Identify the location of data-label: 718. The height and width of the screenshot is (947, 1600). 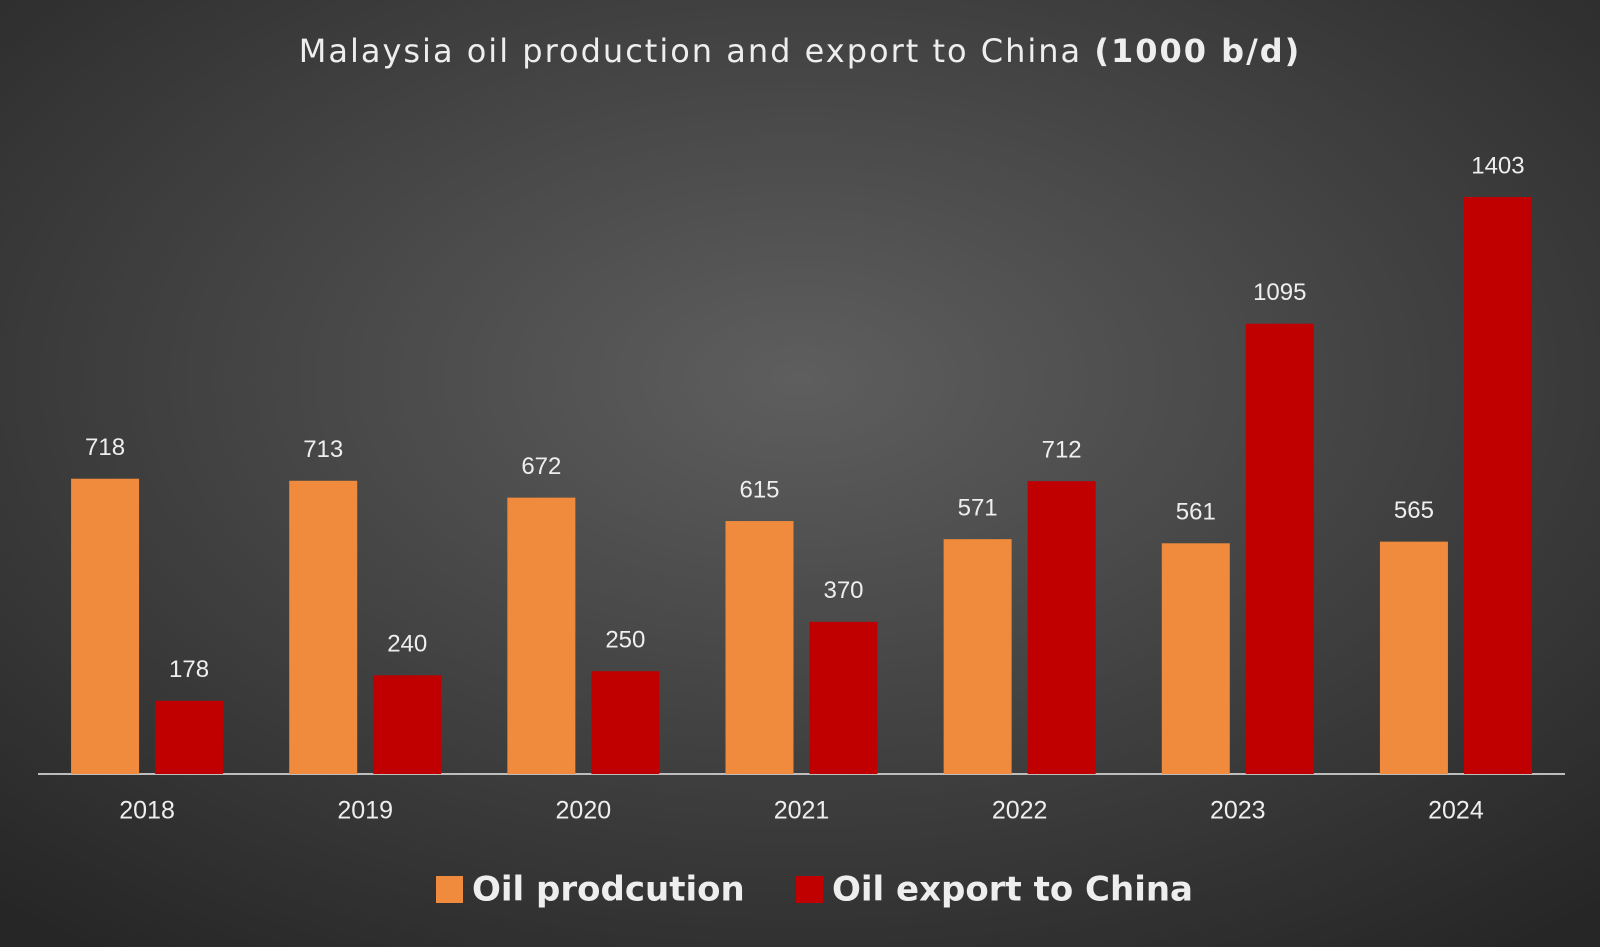
(105, 447).